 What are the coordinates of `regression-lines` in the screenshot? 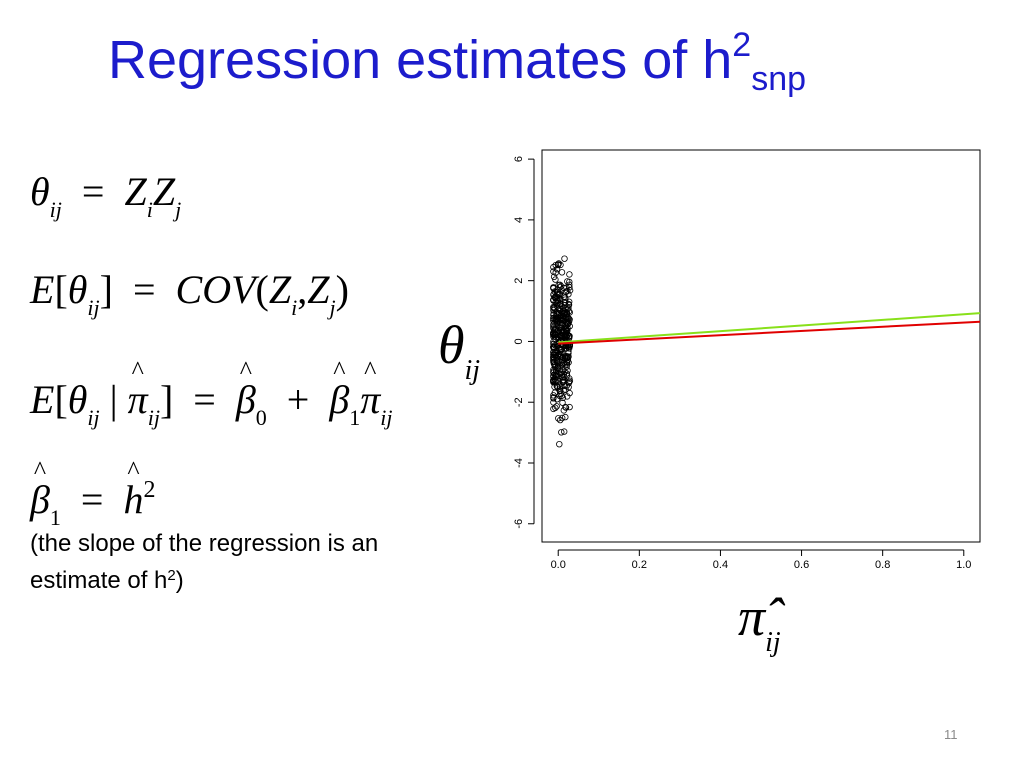 It's located at (769, 328).